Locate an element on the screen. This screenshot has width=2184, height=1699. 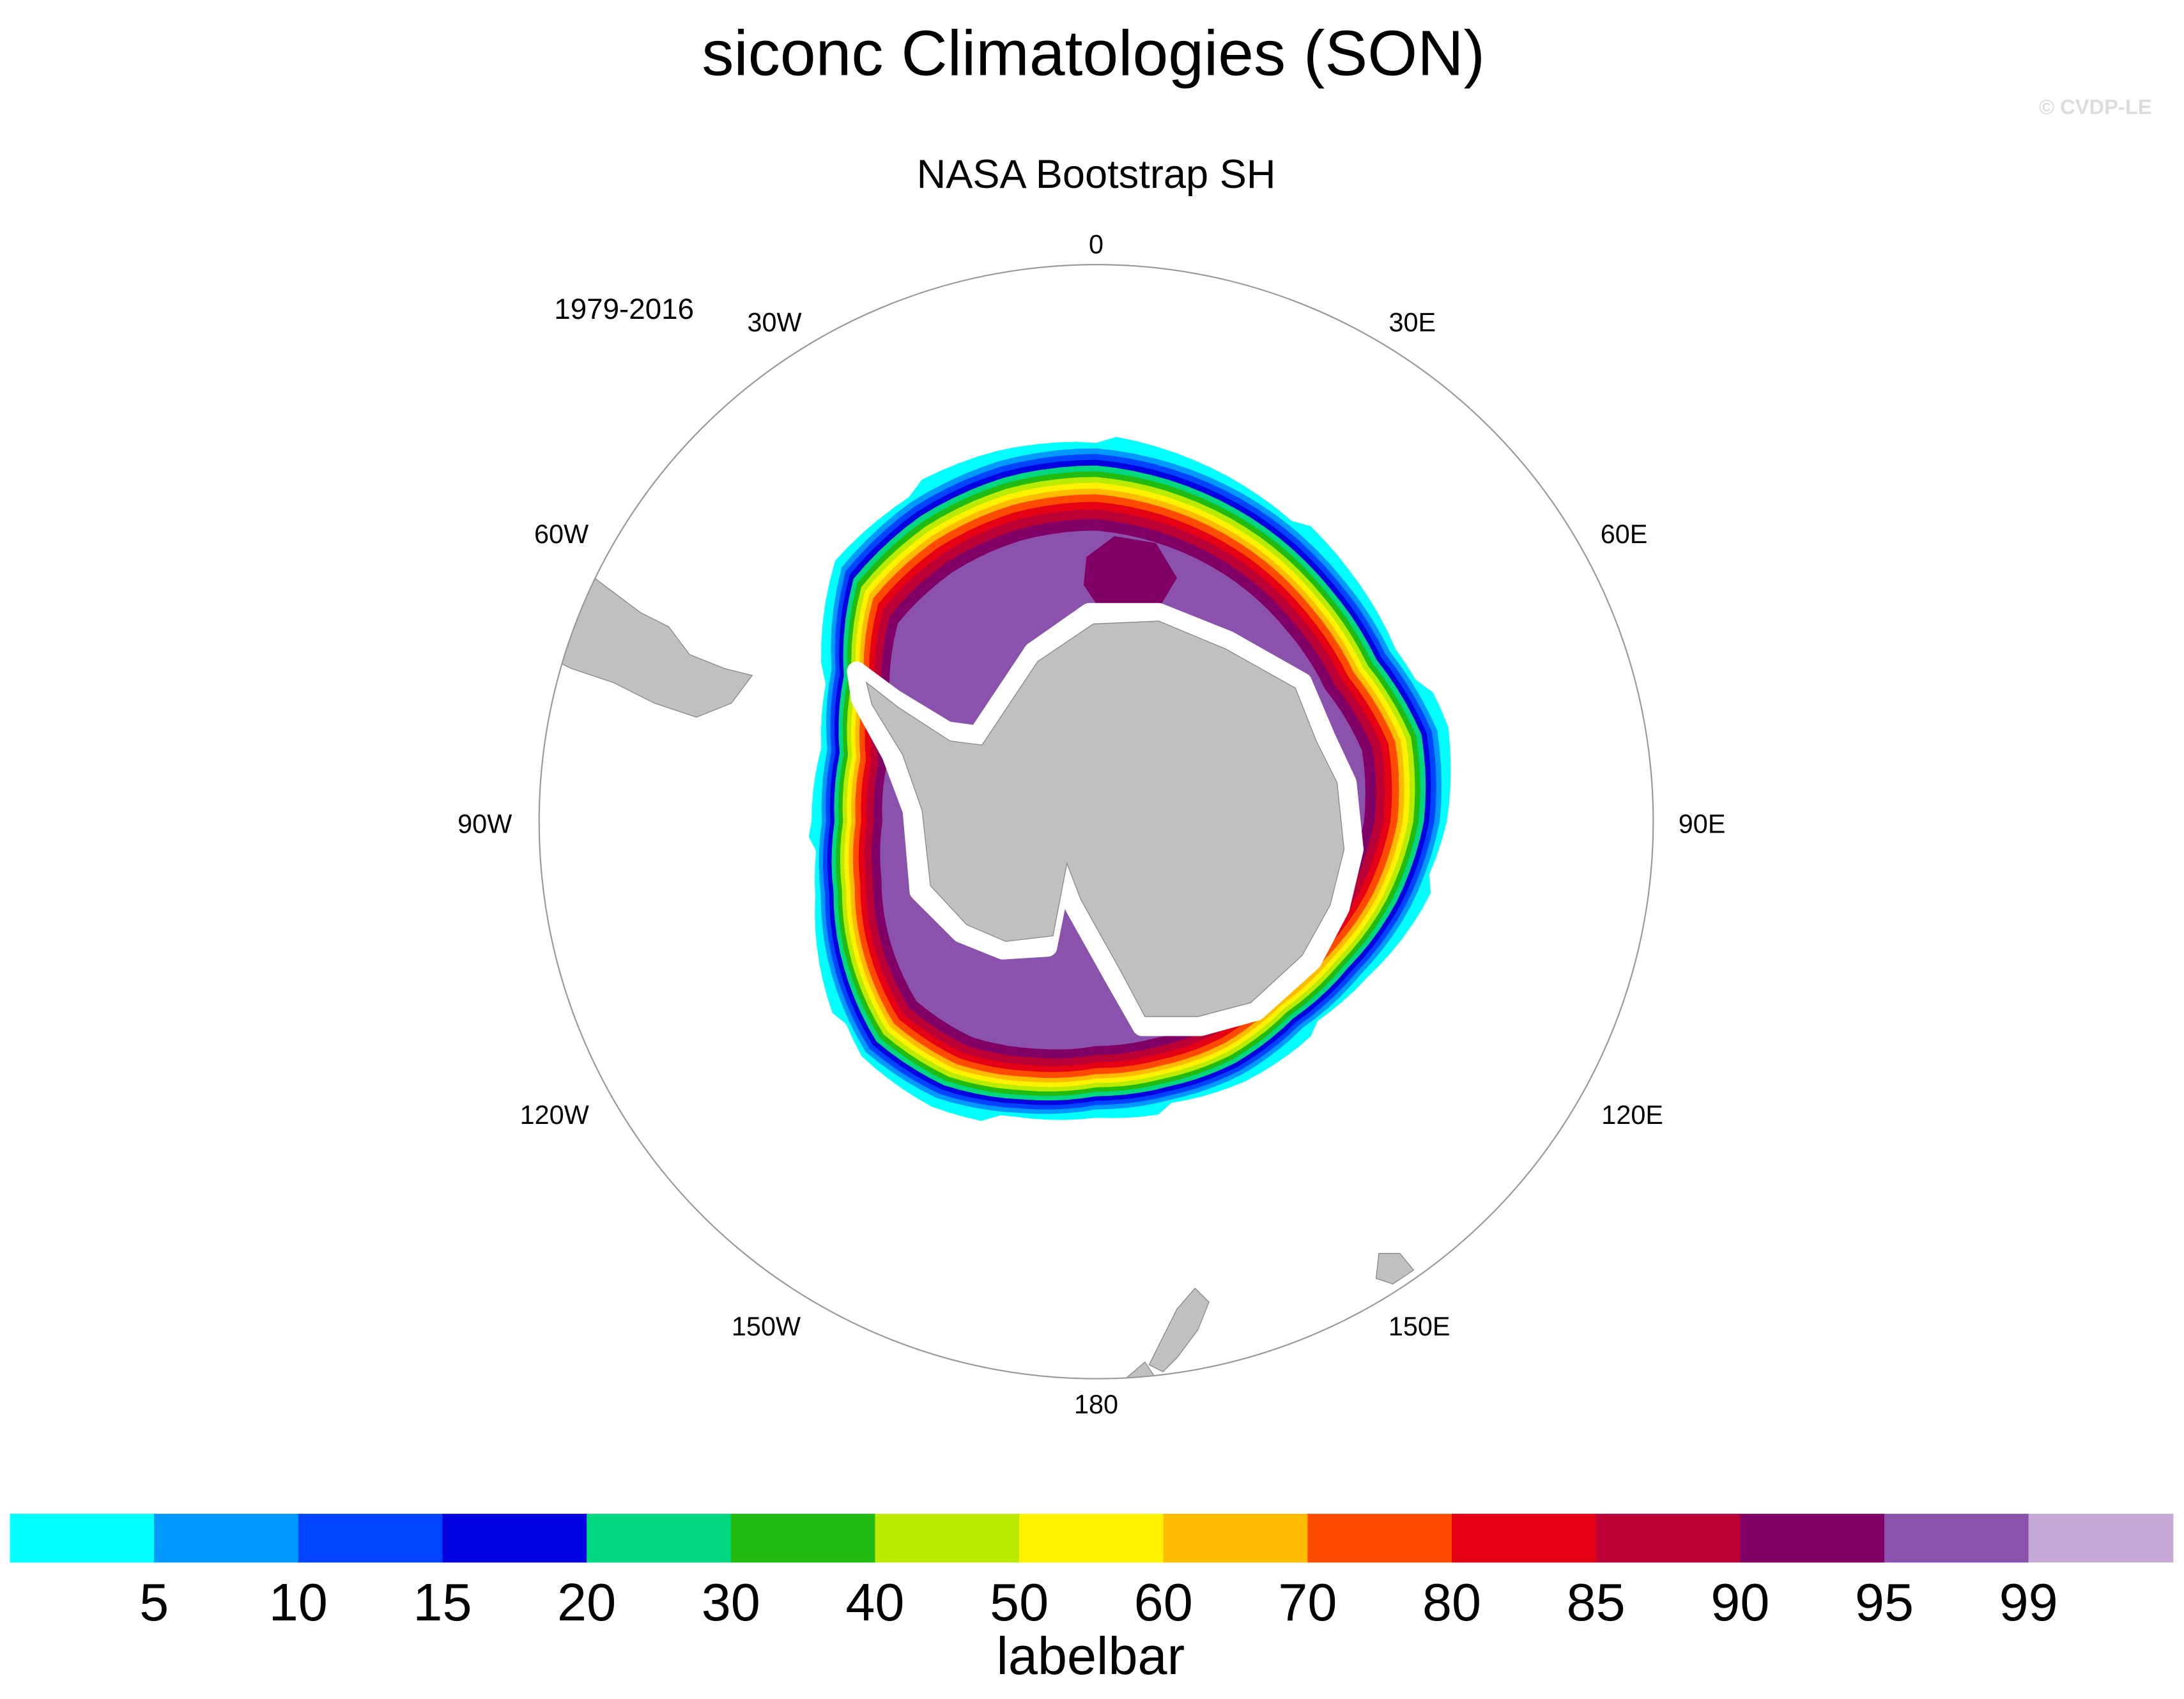
lon-label-60w: 60W is located at coordinates (561, 534).